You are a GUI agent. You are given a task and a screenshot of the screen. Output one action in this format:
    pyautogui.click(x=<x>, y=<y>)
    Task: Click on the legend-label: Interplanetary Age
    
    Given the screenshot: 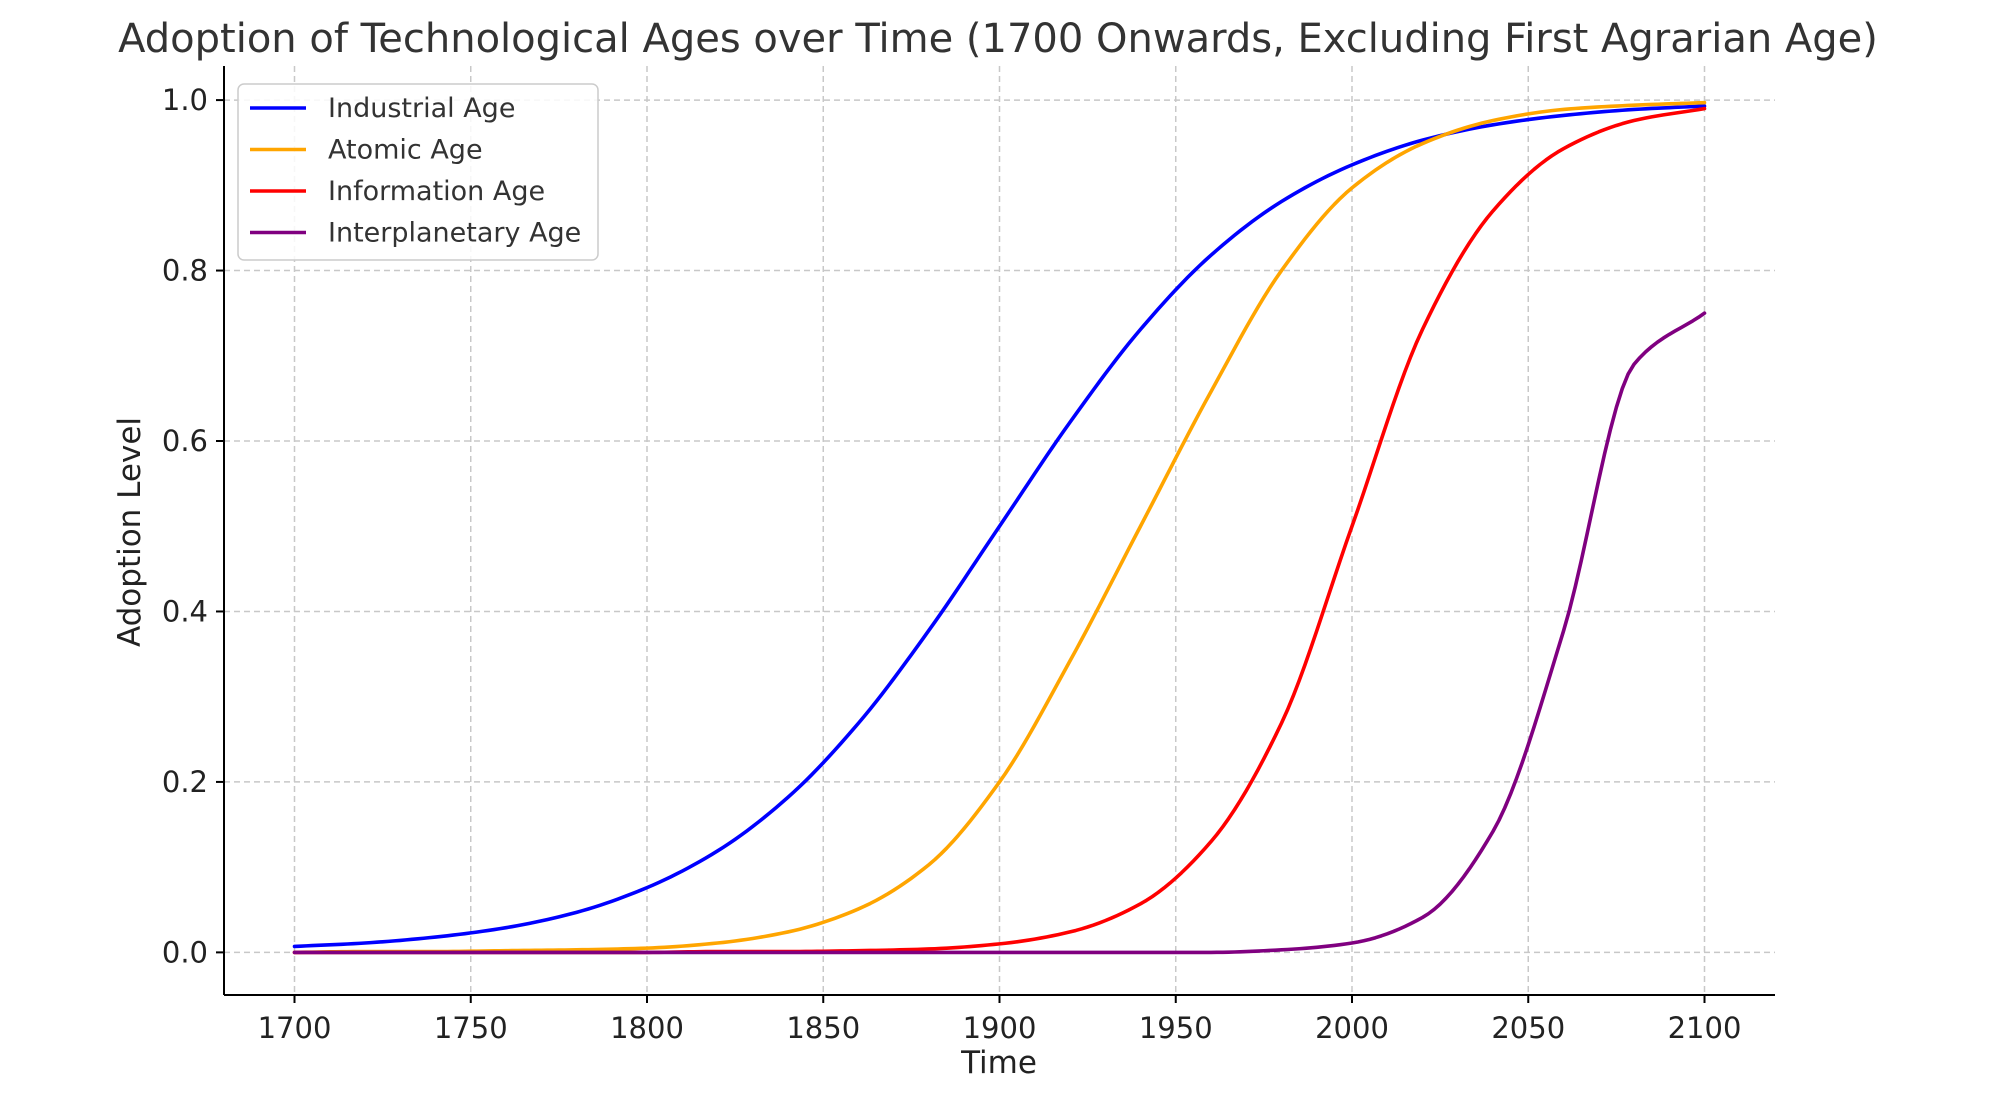 What is the action you would take?
    pyautogui.click(x=454, y=233)
    